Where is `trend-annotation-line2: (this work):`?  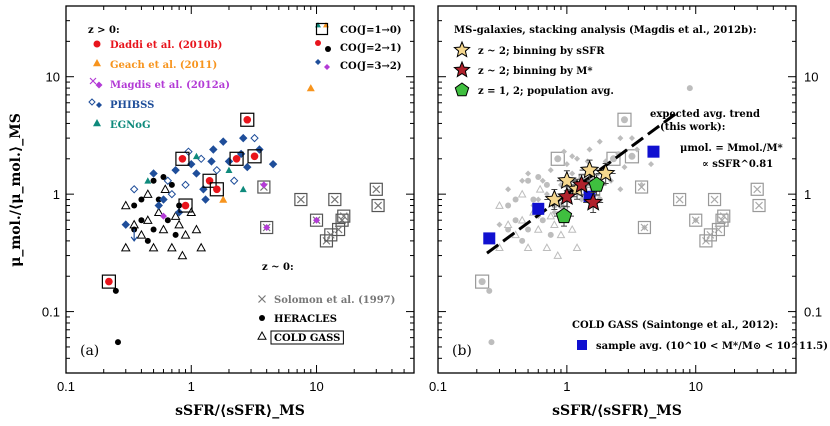 trend-annotation-line2: (this work): is located at coordinates (692, 127).